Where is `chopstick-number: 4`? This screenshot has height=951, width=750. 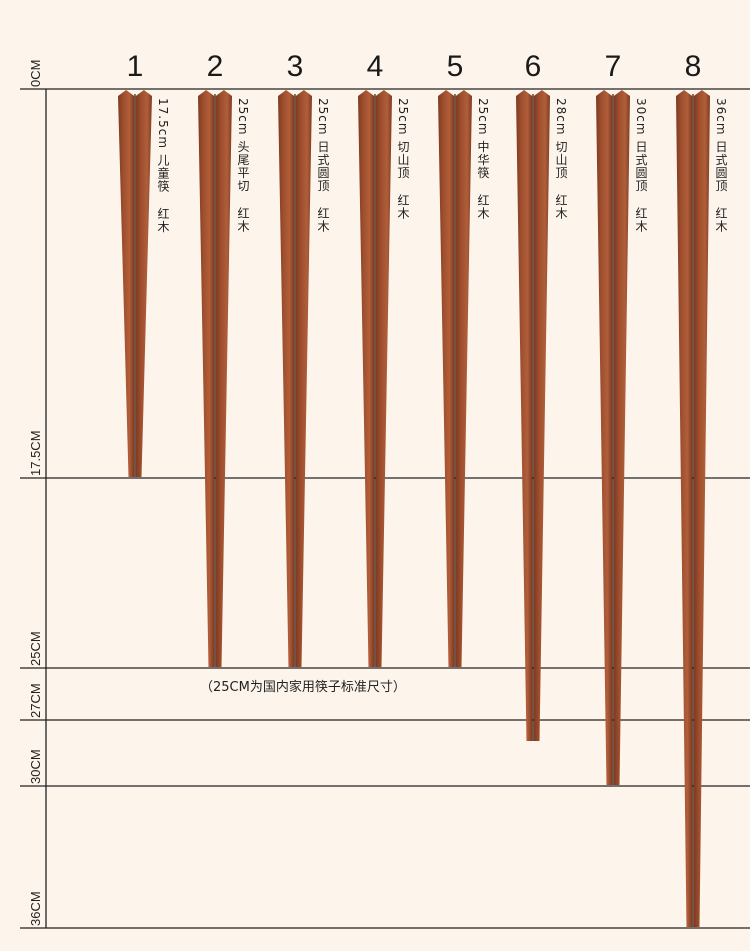 chopstick-number: 4 is located at coordinates (375, 66).